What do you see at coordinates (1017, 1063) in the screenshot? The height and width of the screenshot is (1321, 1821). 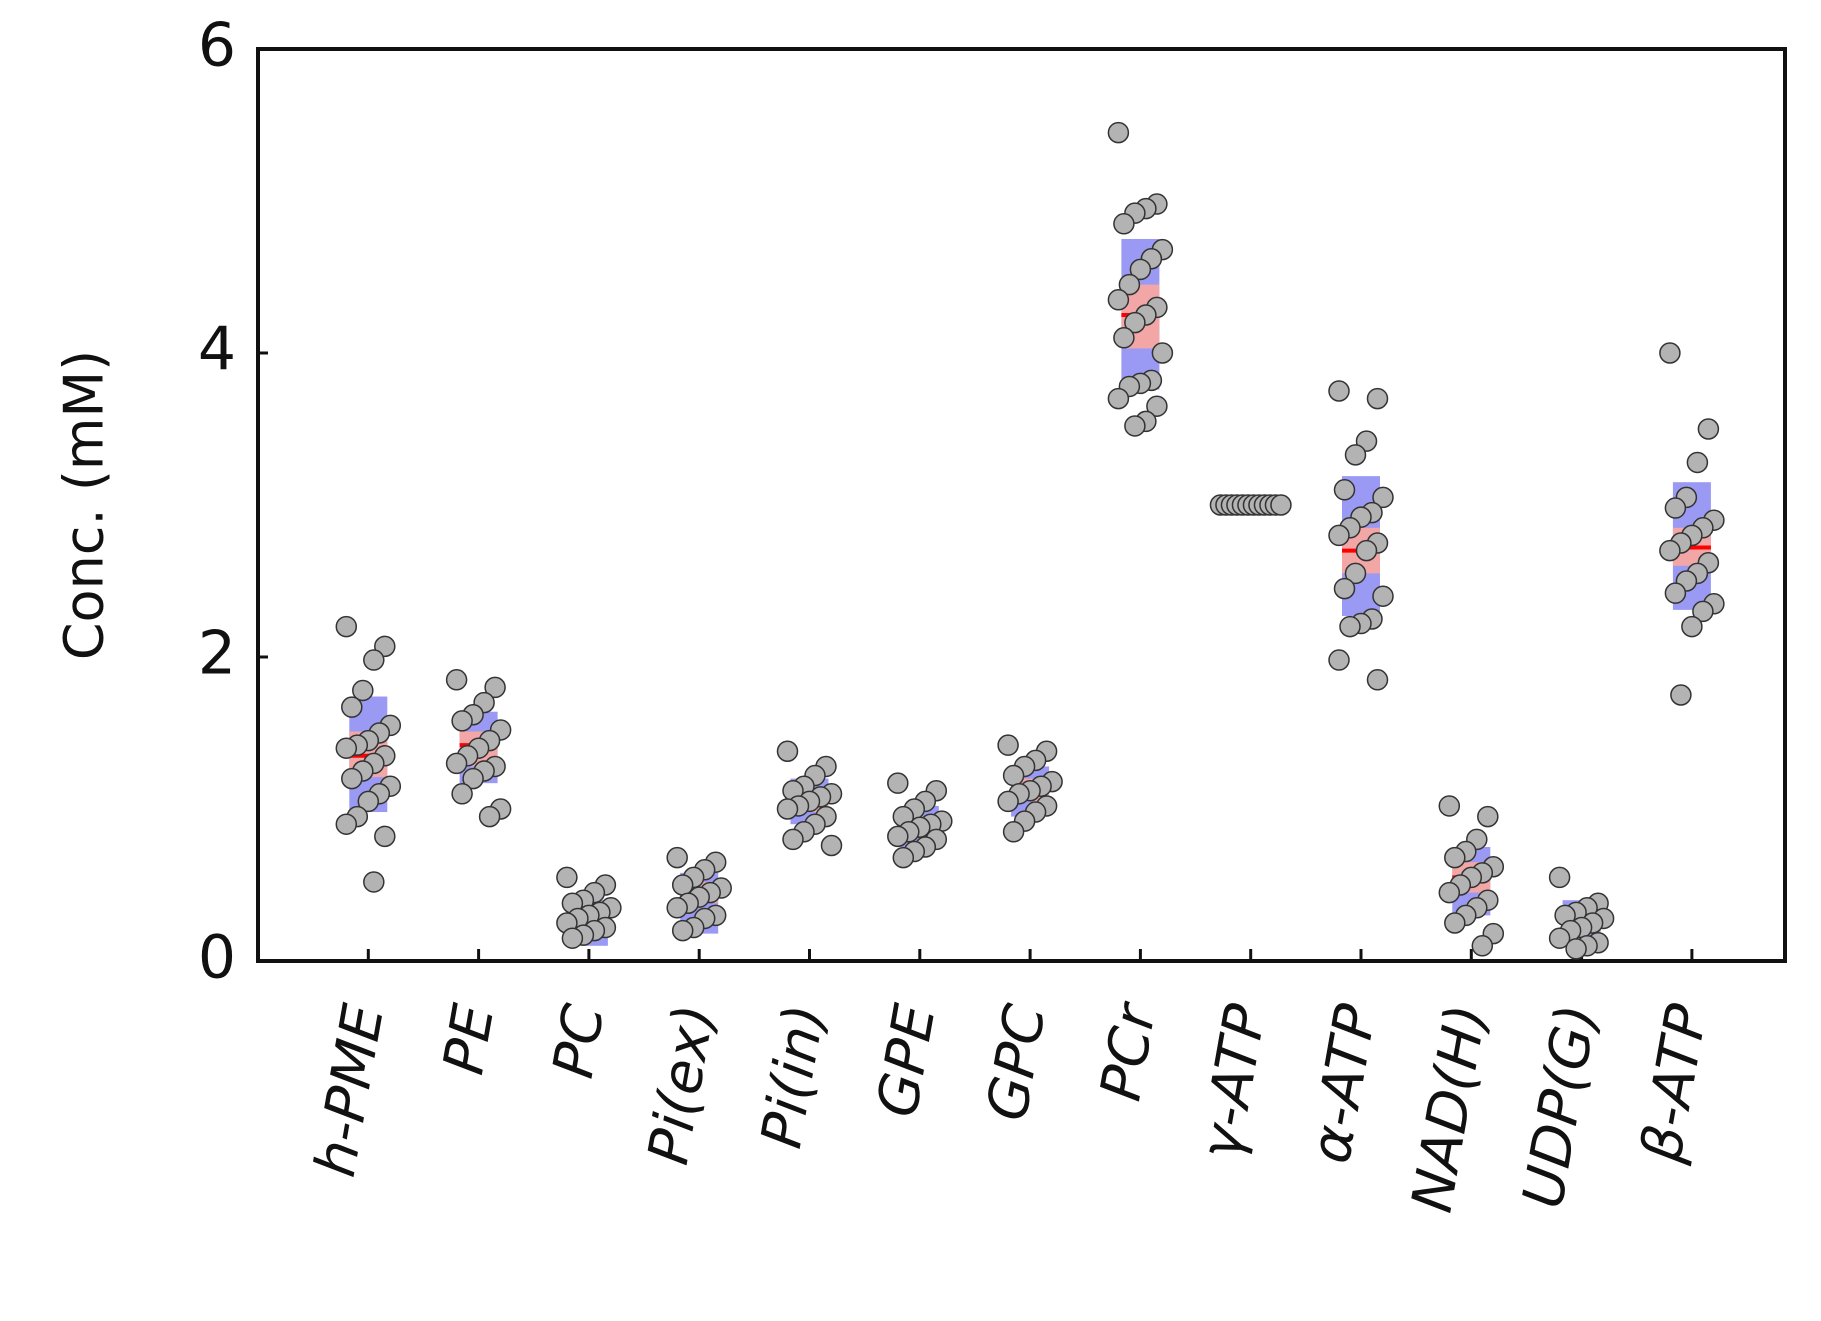 I see `x-tick-label: GPC` at bounding box center [1017, 1063].